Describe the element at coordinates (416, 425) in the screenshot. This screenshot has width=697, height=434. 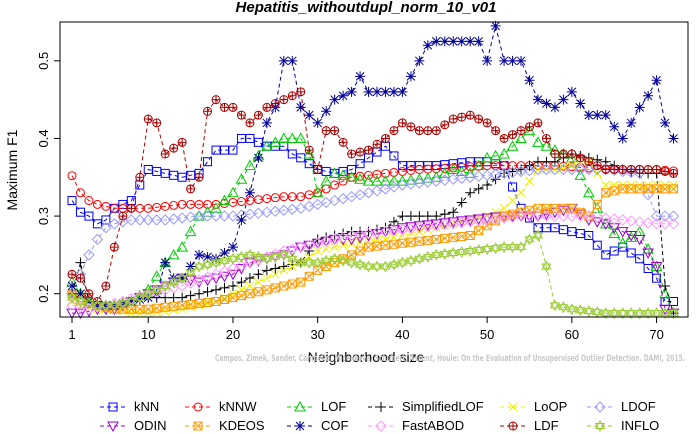
I see `legend-item-fastabod: FastABOD` at that location.